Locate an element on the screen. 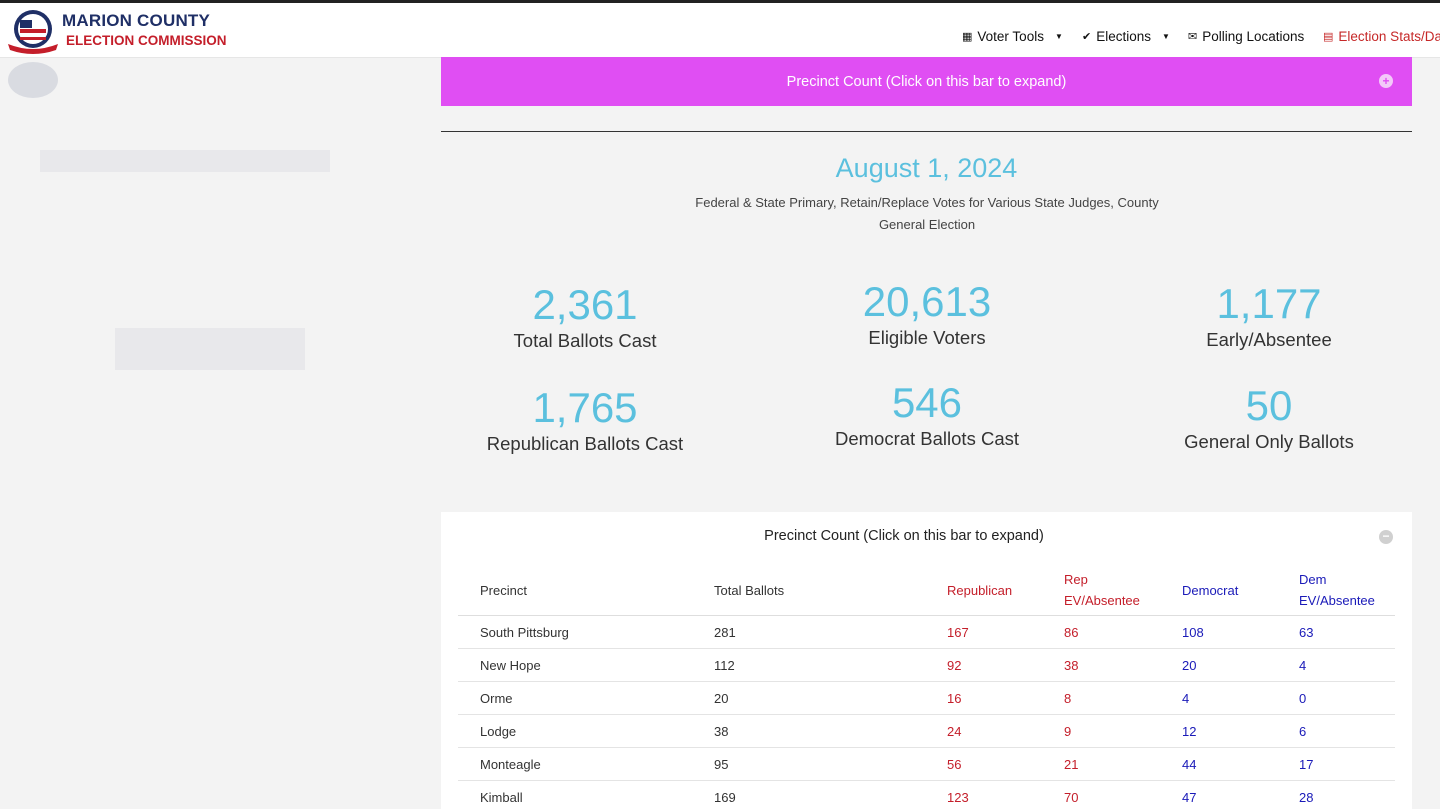 This screenshot has width=1440, height=809. cell-dem-ev: 28 is located at coordinates (1336, 794).